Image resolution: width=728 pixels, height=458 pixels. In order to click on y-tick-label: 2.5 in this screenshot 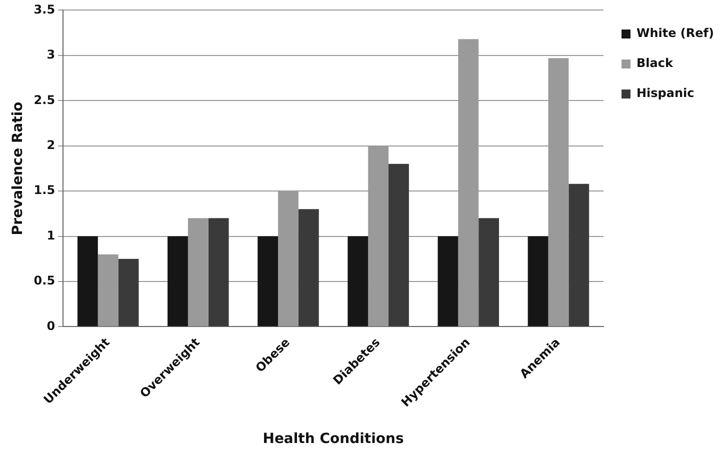, I will do `click(45, 99)`.